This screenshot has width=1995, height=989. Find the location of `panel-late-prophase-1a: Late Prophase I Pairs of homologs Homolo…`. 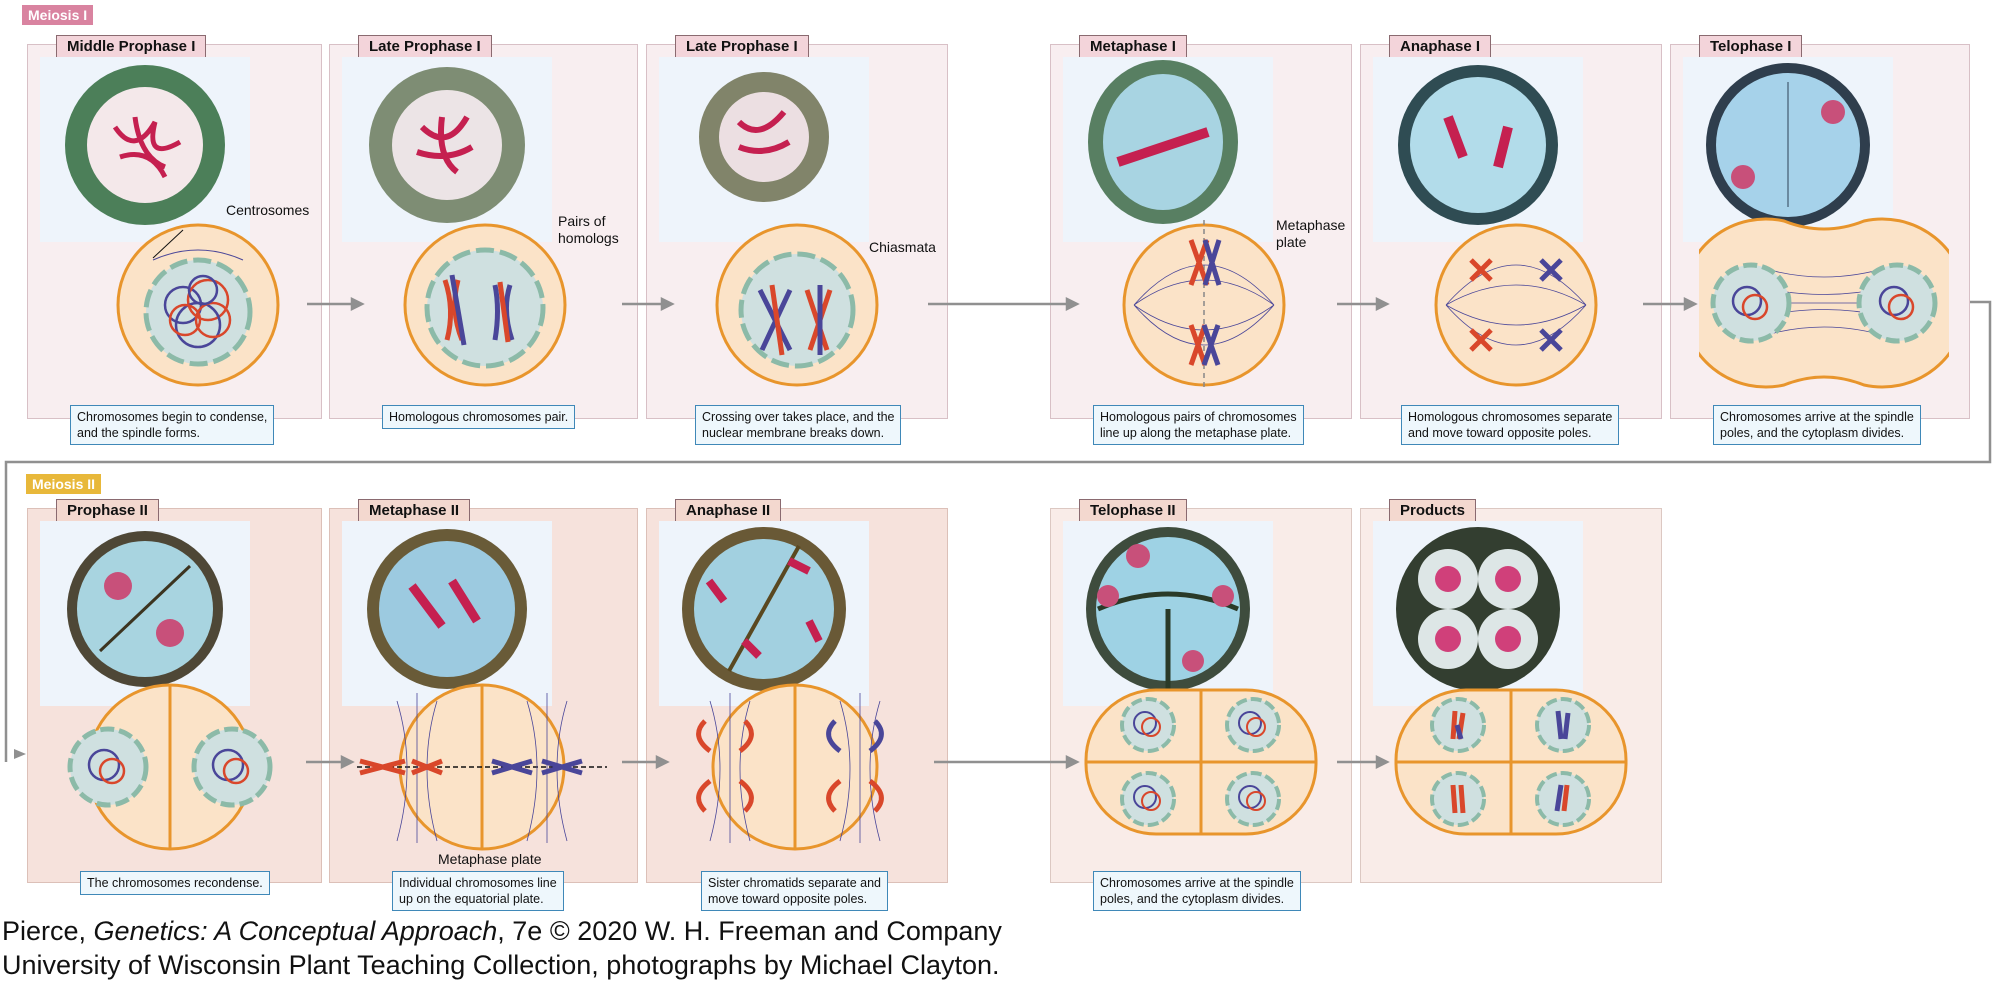

panel-late-prophase-1a: Late Prophase I Pairs of homologs Homolo… is located at coordinates (483, 232).